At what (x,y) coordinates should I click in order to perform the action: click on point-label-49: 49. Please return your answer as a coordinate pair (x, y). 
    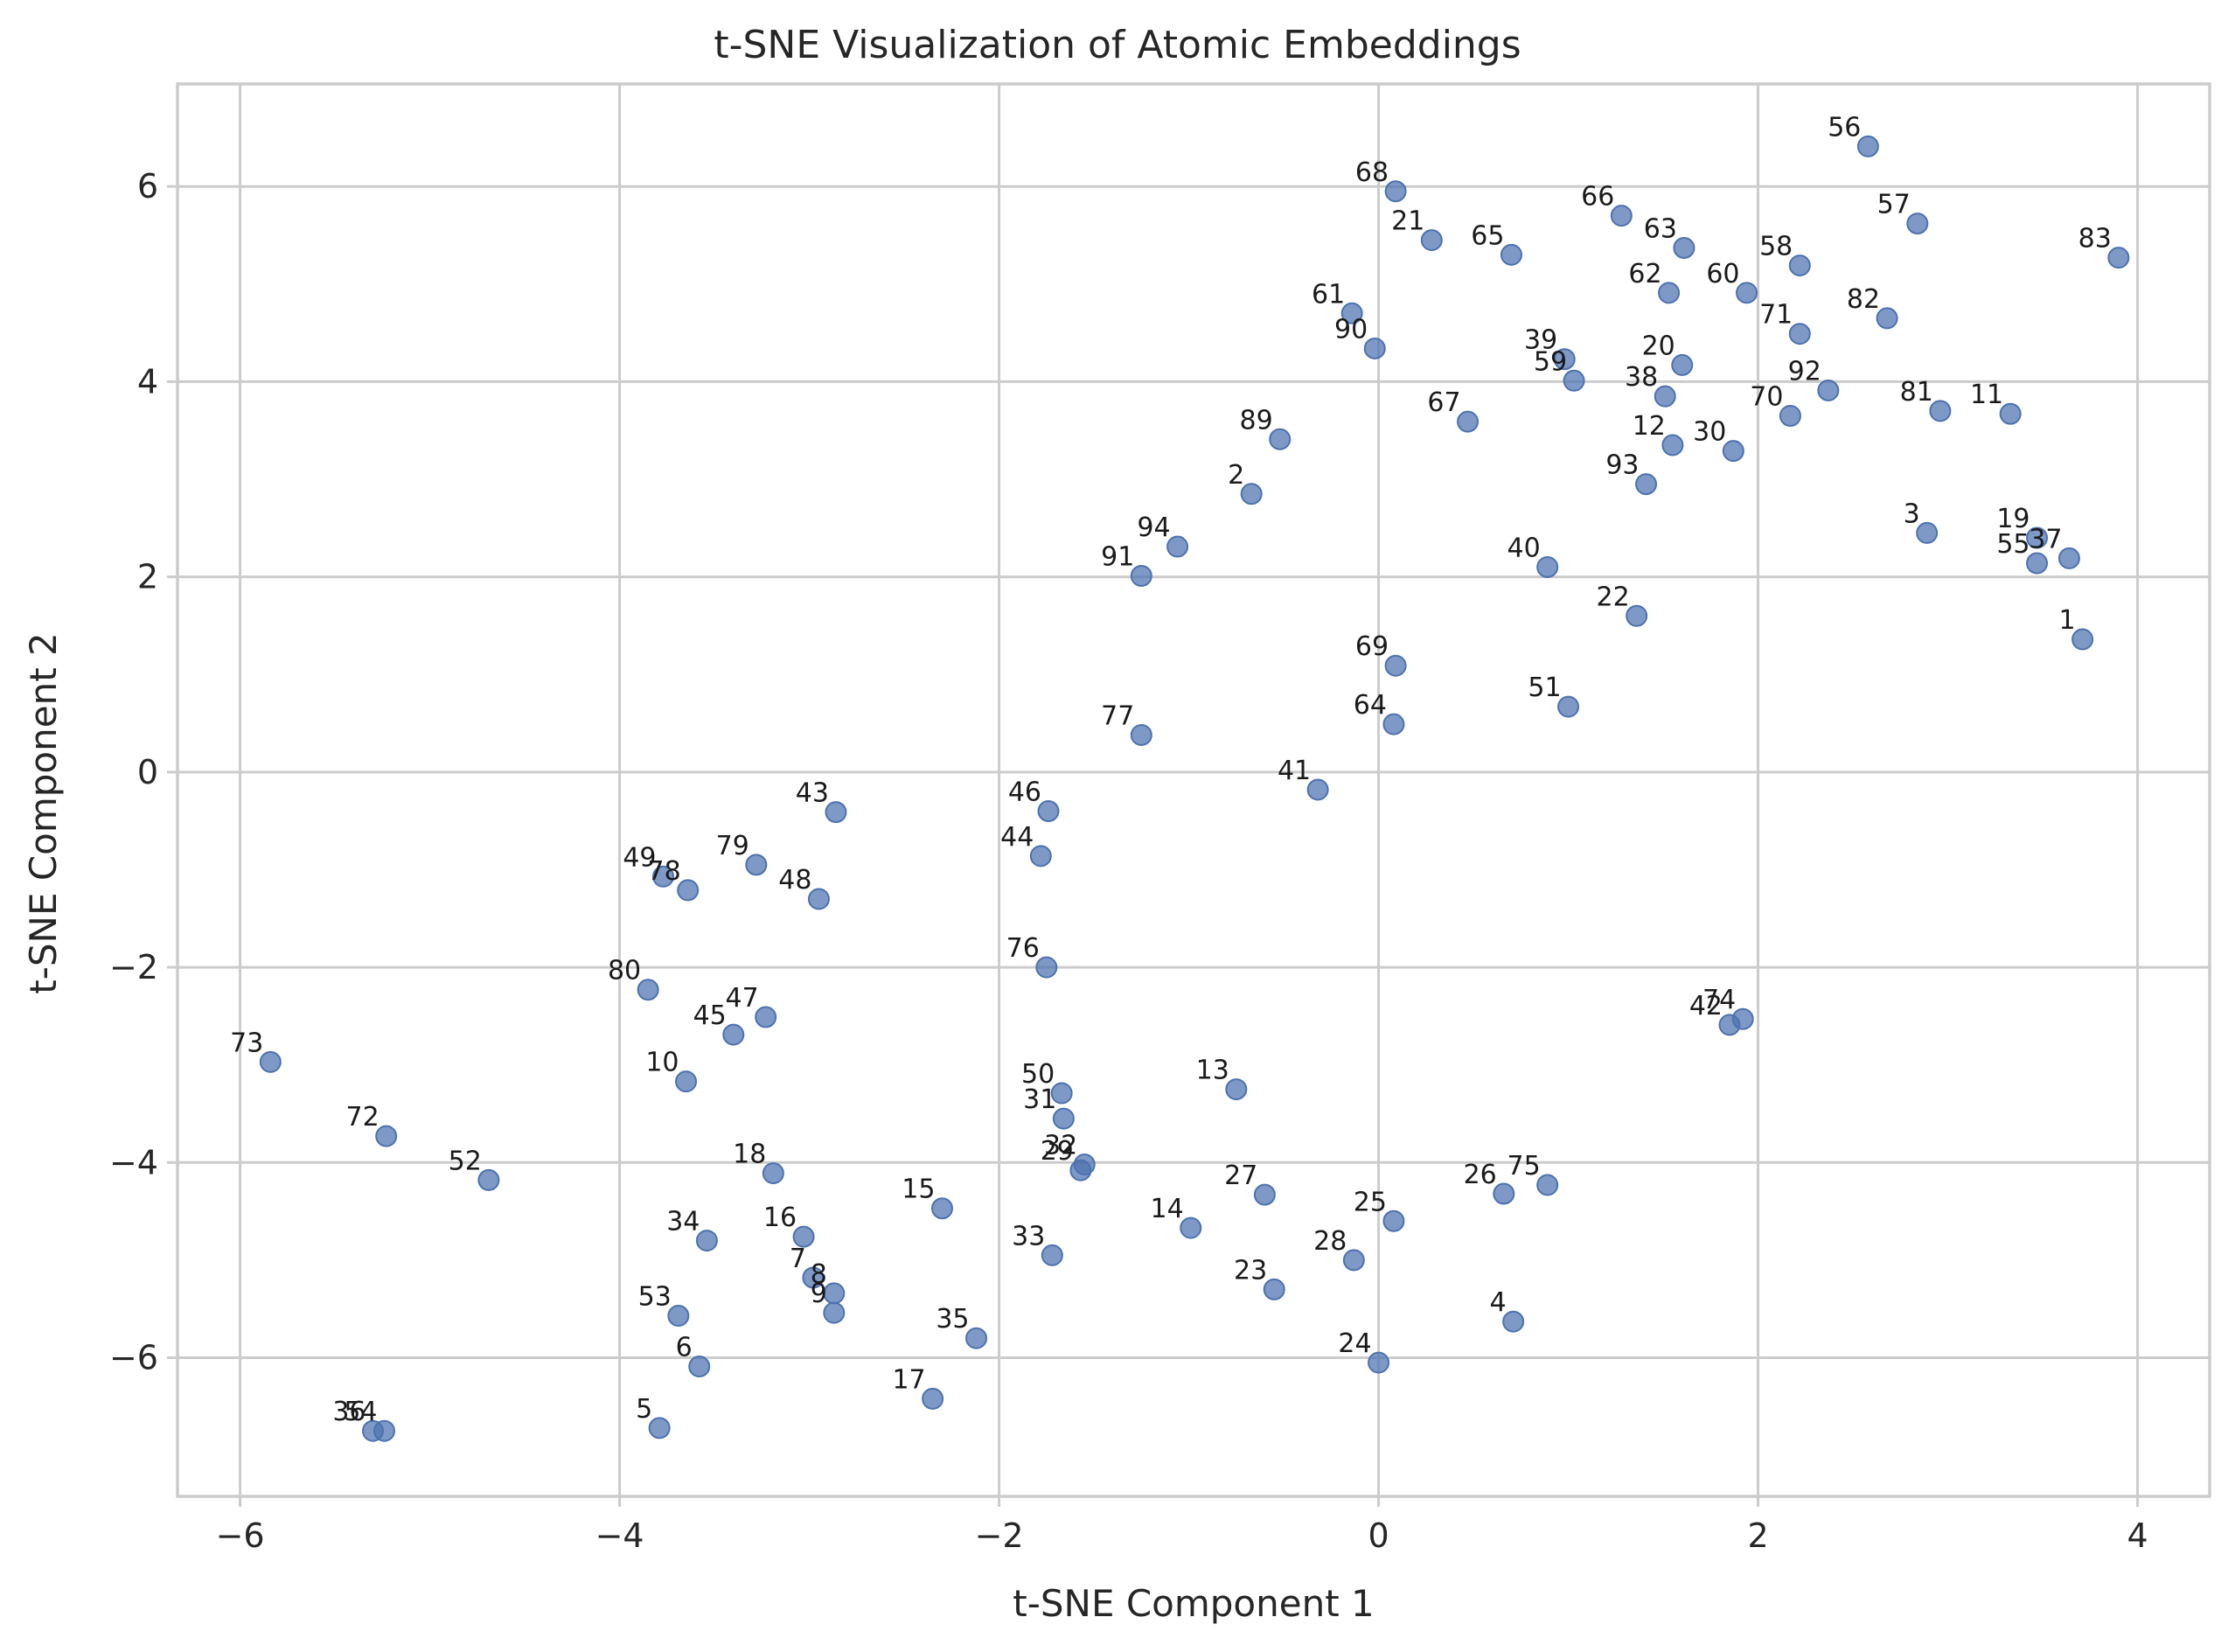
    Looking at the image, I should click on (639, 857).